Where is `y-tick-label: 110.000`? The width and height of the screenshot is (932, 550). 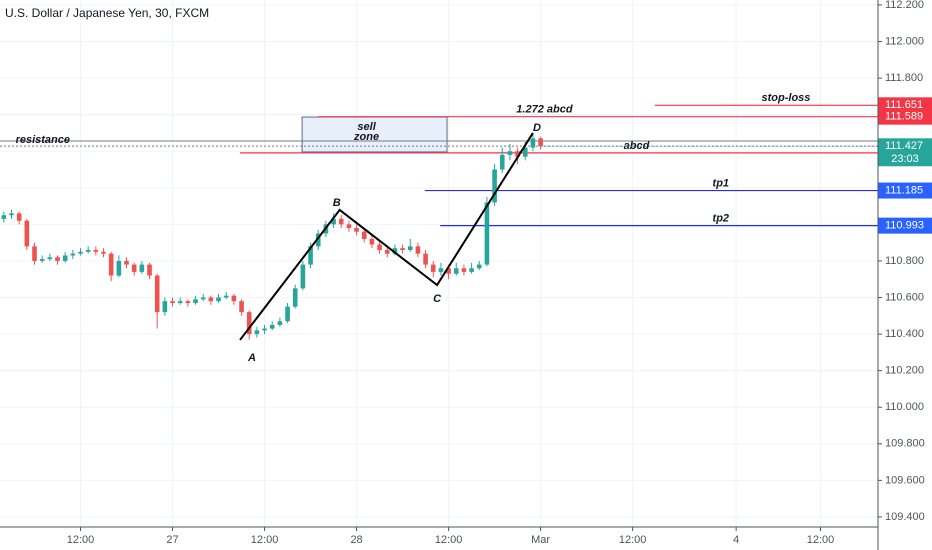
y-tick-label: 110.000 is located at coordinates (904, 407).